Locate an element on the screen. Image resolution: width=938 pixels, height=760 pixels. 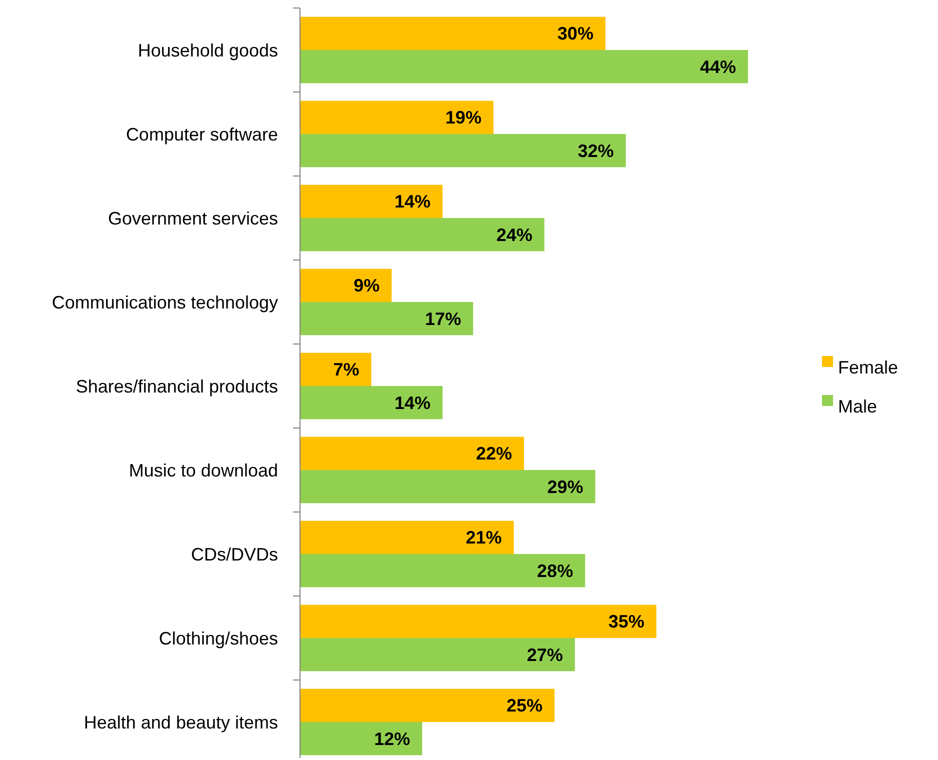
y-tick-label: Music to download is located at coordinates (203, 470).